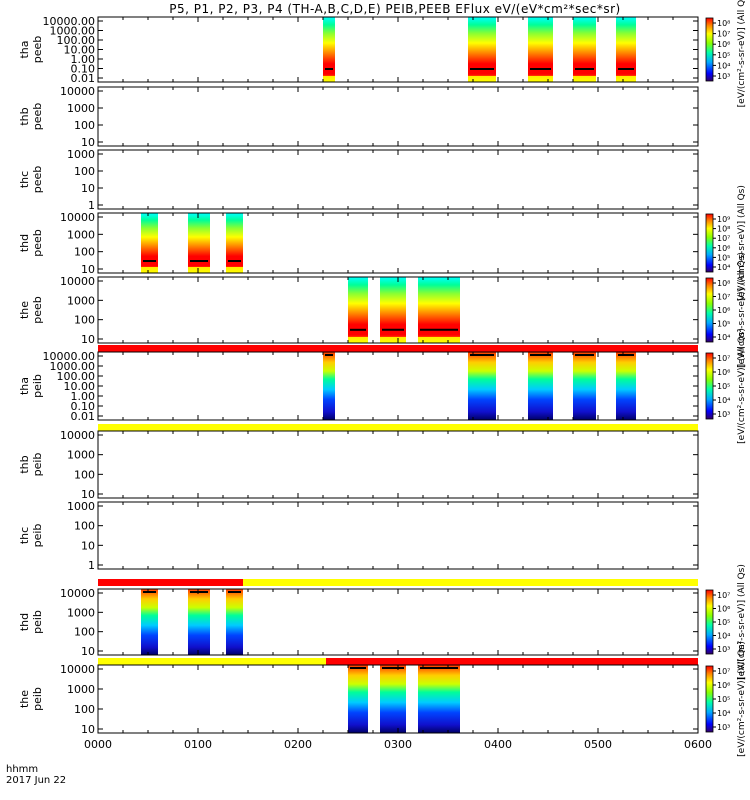 This screenshot has width=750, height=800. I want to click on colorbar-tick-label: 10⁹, so click(723, 219).